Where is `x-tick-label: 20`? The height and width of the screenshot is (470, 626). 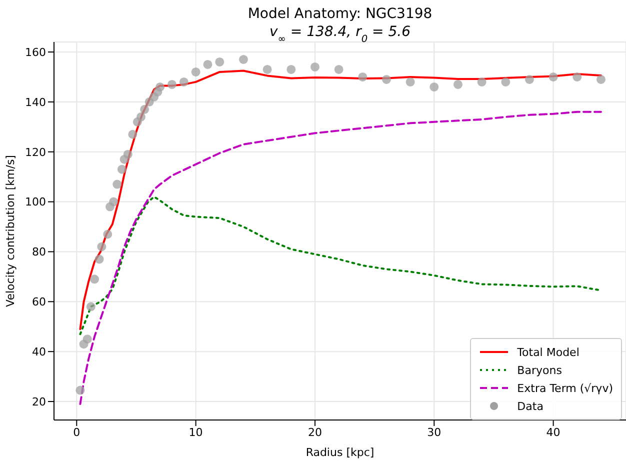 x-tick-label: 20 is located at coordinates (315, 432).